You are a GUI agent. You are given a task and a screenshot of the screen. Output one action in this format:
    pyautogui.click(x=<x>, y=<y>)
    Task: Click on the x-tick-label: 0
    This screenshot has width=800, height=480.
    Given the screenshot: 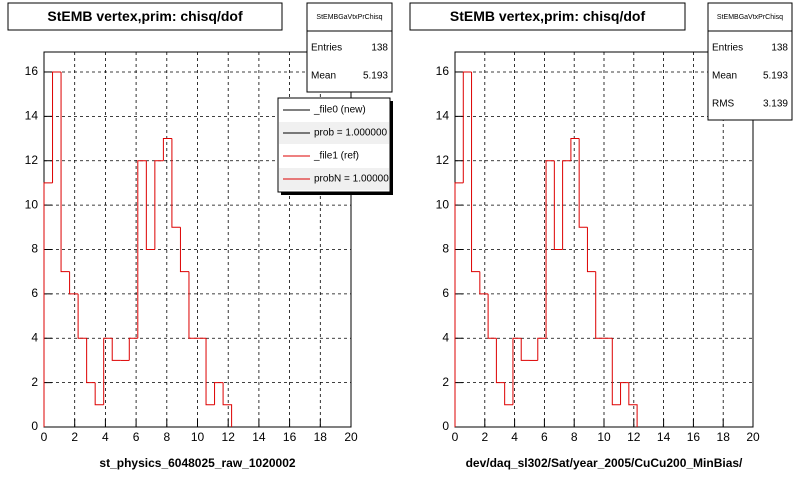 What is the action you would take?
    pyautogui.click(x=44, y=437)
    